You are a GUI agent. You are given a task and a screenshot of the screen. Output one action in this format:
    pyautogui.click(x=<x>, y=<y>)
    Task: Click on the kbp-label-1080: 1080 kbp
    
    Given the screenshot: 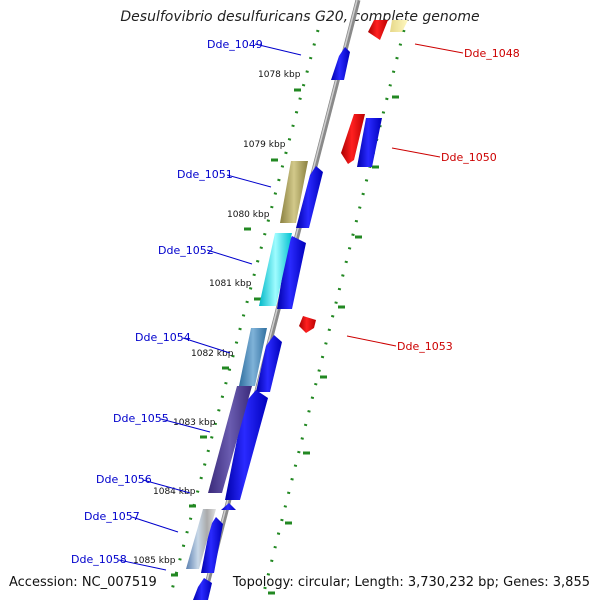 What is the action you would take?
    pyautogui.click(x=248, y=215)
    